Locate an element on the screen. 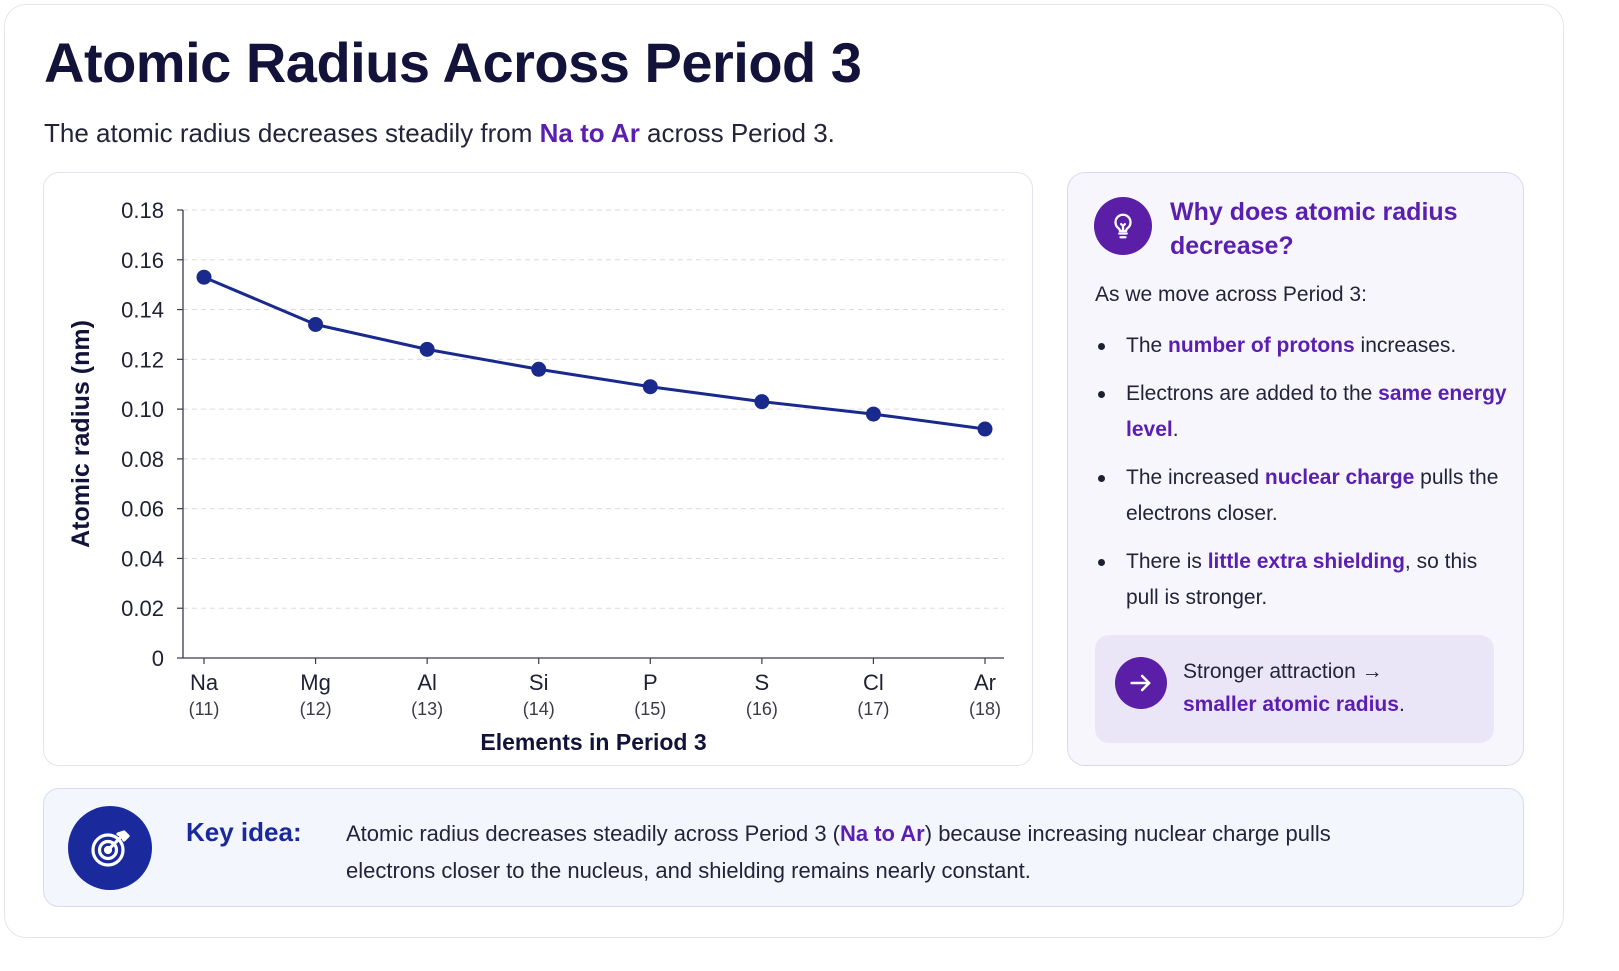 This screenshot has height=971, width=1619. x-tick-label: Al is located at coordinates (427, 682).